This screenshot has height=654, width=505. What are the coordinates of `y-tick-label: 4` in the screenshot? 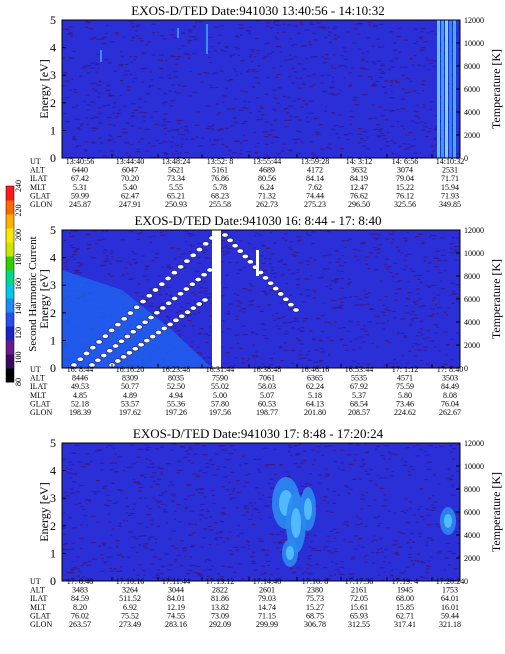 It's located at (53, 471).